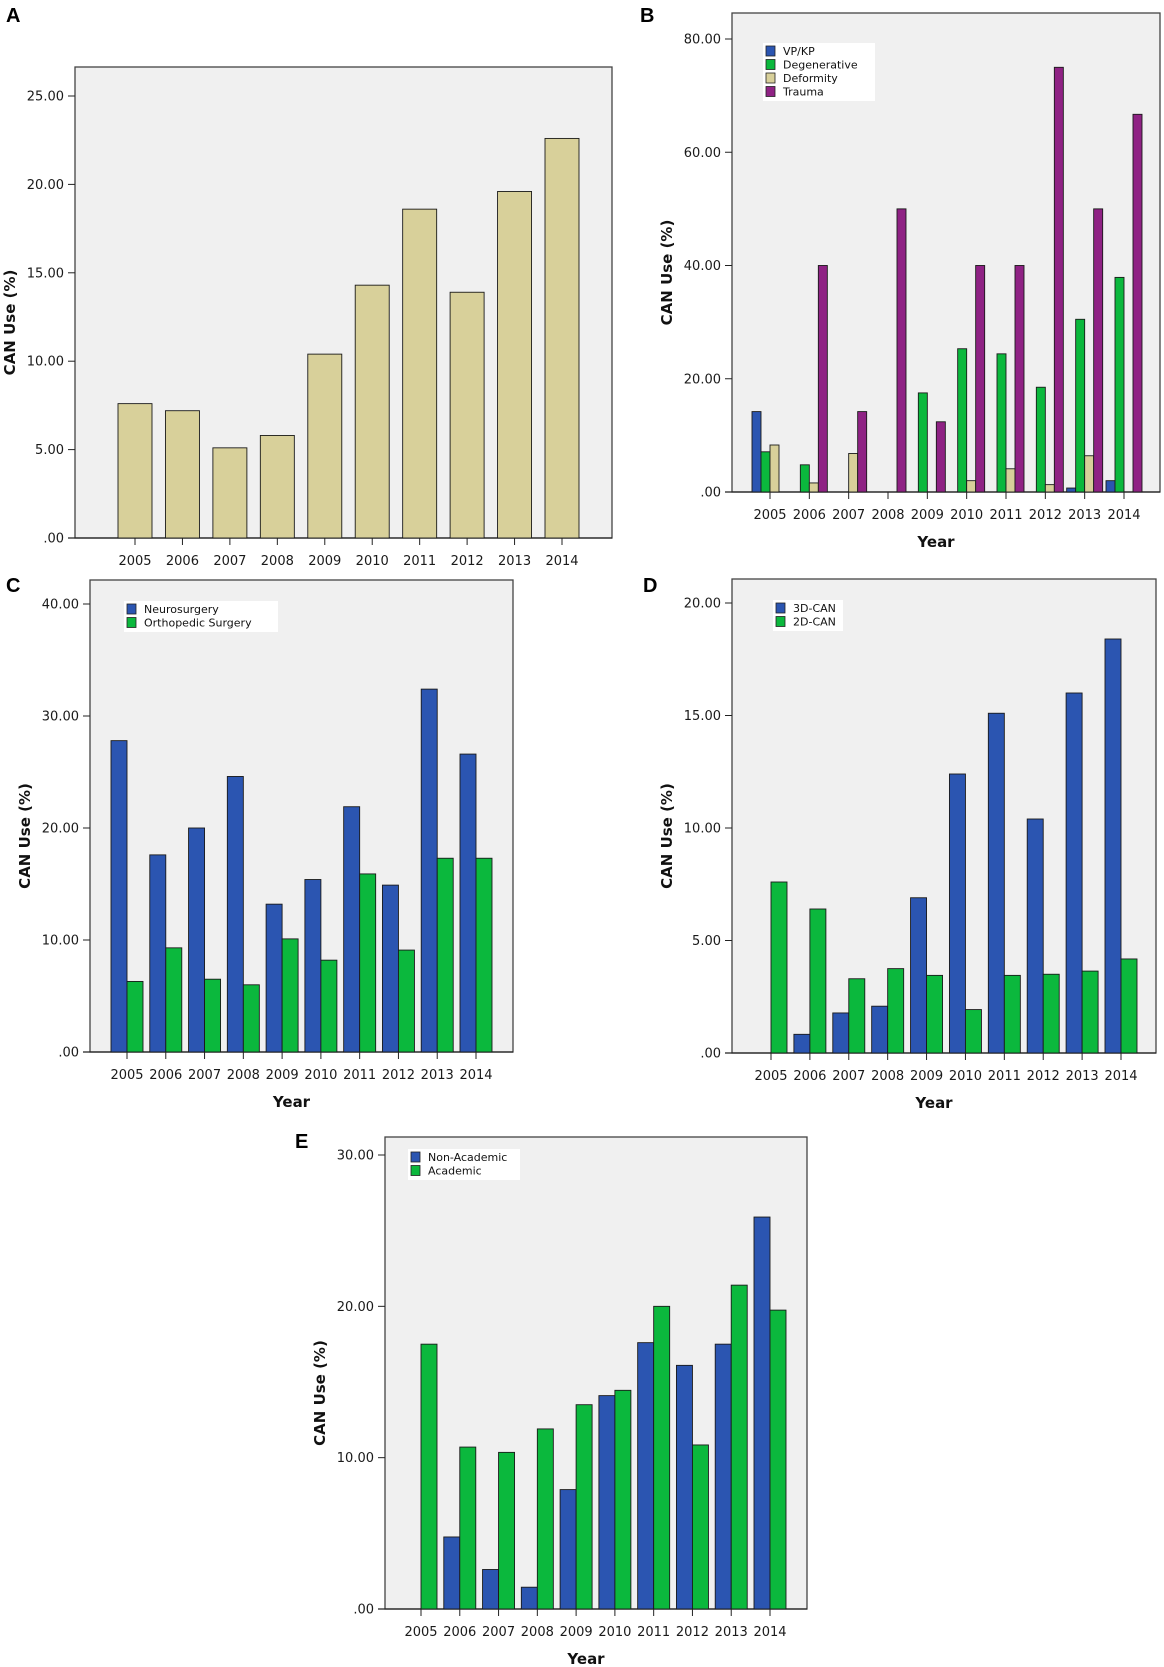 This screenshot has height=1667, width=1164. I want to click on bar-trauma-2008, so click(901, 350).